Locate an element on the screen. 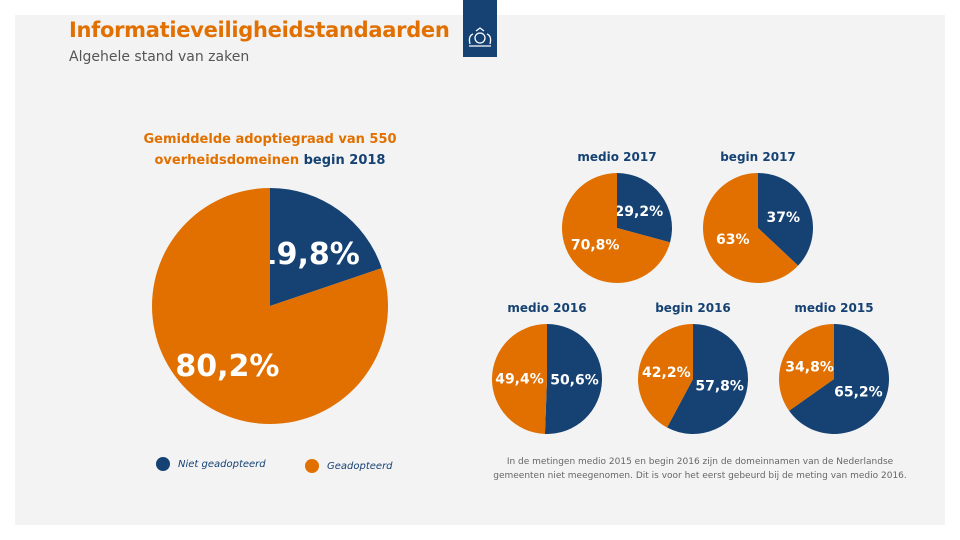 The width and height of the screenshot is (960, 540). pie-title: medio 2015 is located at coordinates (833, 308).